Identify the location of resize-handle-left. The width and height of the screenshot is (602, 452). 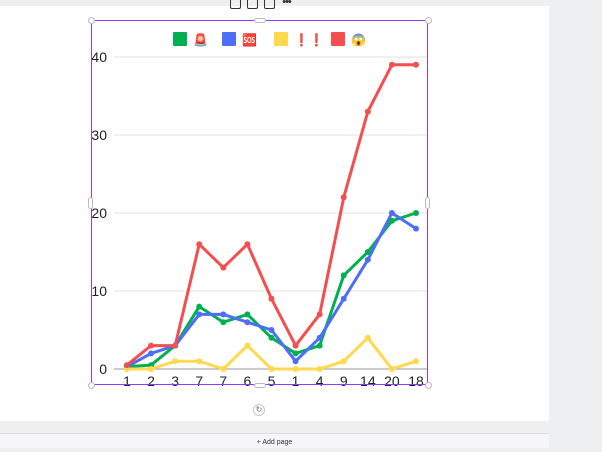
(90, 203).